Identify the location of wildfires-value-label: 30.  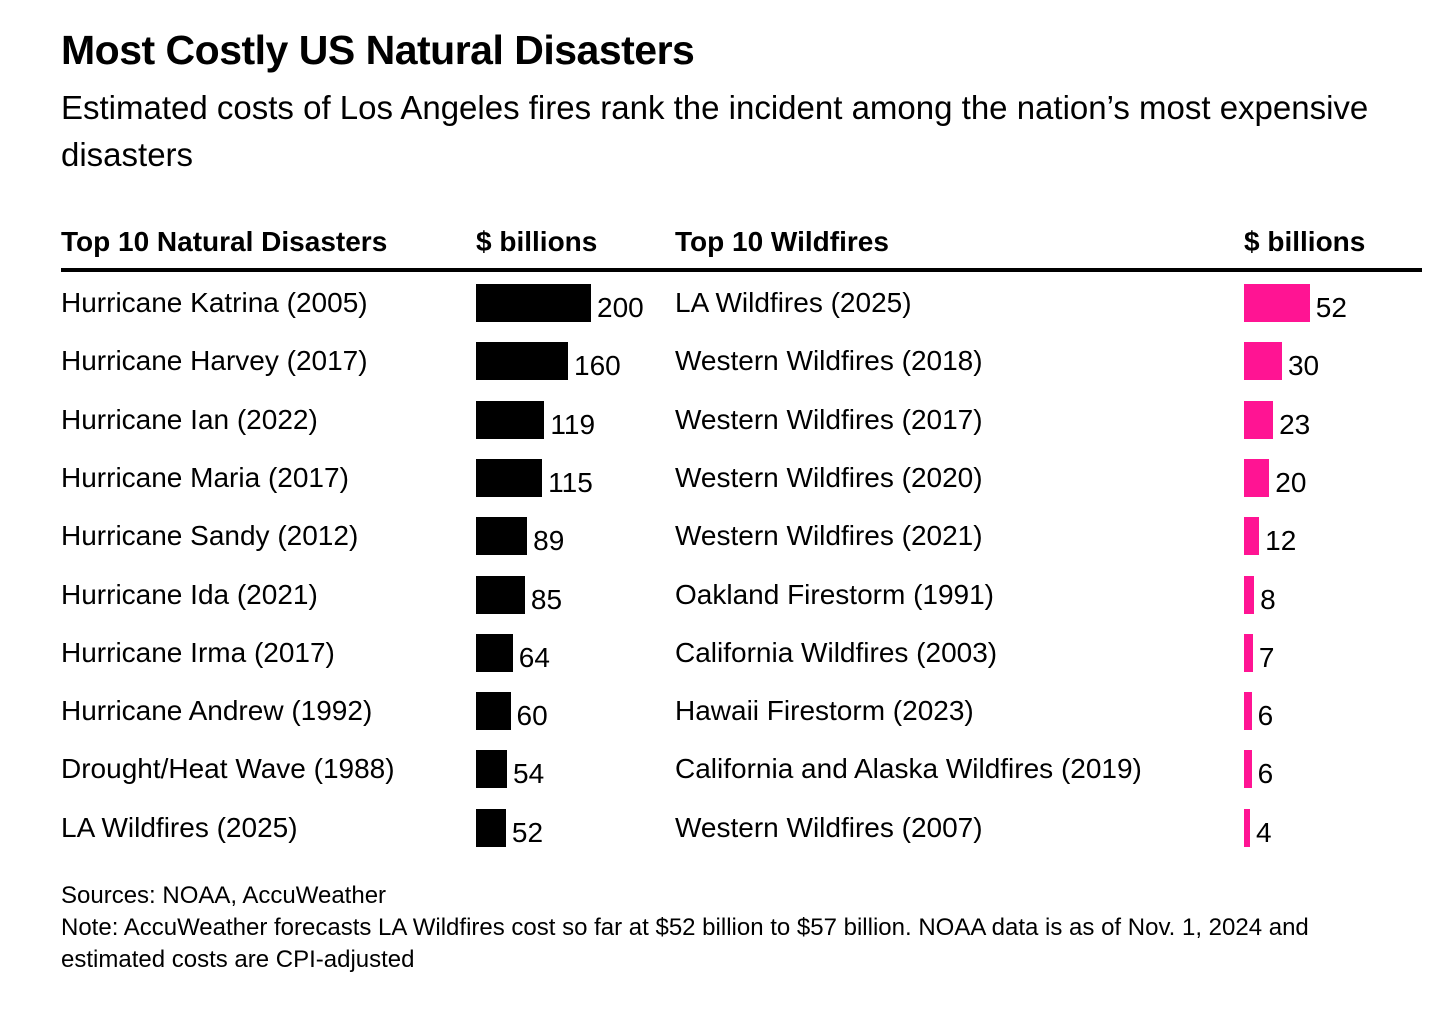
(1303, 366).